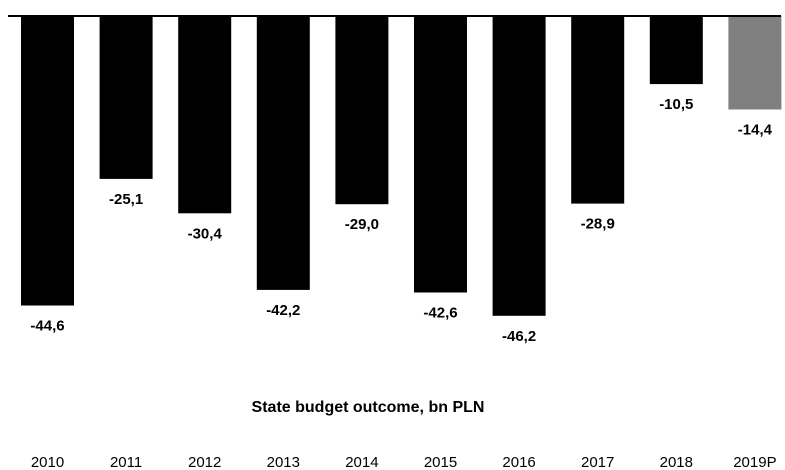 This screenshot has width=785, height=470. Describe the element at coordinates (368, 407) in the screenshot. I see `chart-title: State budget outcome, bn PLN` at that location.